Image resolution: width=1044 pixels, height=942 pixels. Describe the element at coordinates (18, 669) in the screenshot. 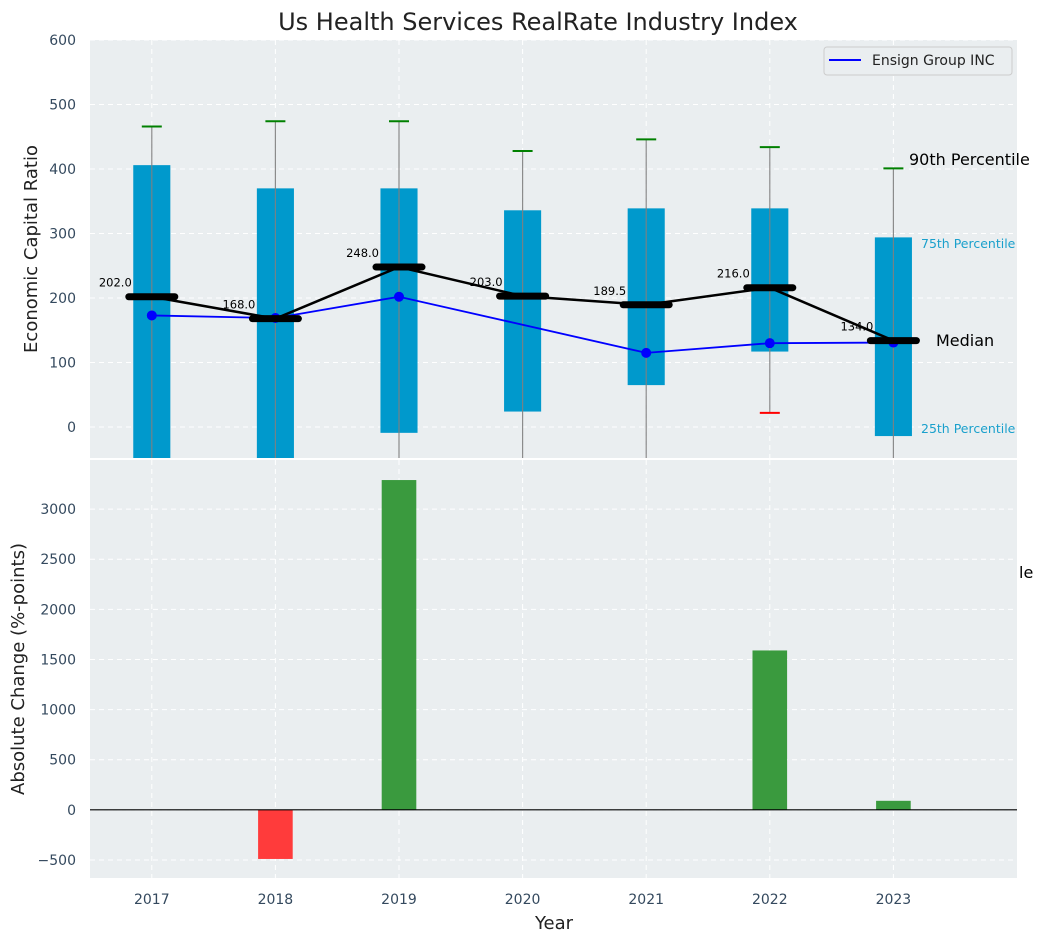

I see `bottom-y-axis-label: Absolute Change (%-points)` at that location.